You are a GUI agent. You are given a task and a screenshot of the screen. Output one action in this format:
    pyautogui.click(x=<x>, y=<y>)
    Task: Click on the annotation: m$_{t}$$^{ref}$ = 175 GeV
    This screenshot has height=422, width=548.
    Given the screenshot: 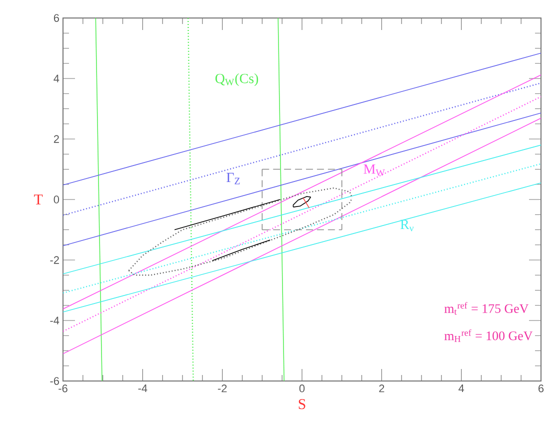 What is the action you would take?
    pyautogui.click(x=486, y=308)
    